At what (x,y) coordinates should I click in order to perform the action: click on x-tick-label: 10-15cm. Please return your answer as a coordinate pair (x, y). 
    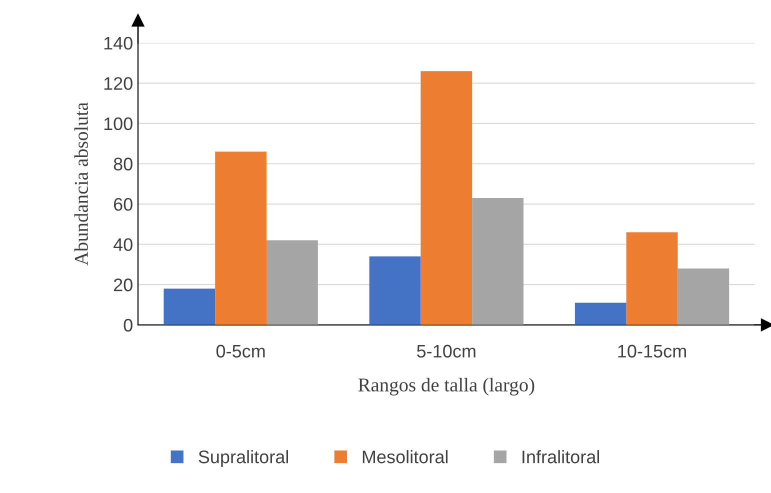
    Looking at the image, I should click on (652, 351).